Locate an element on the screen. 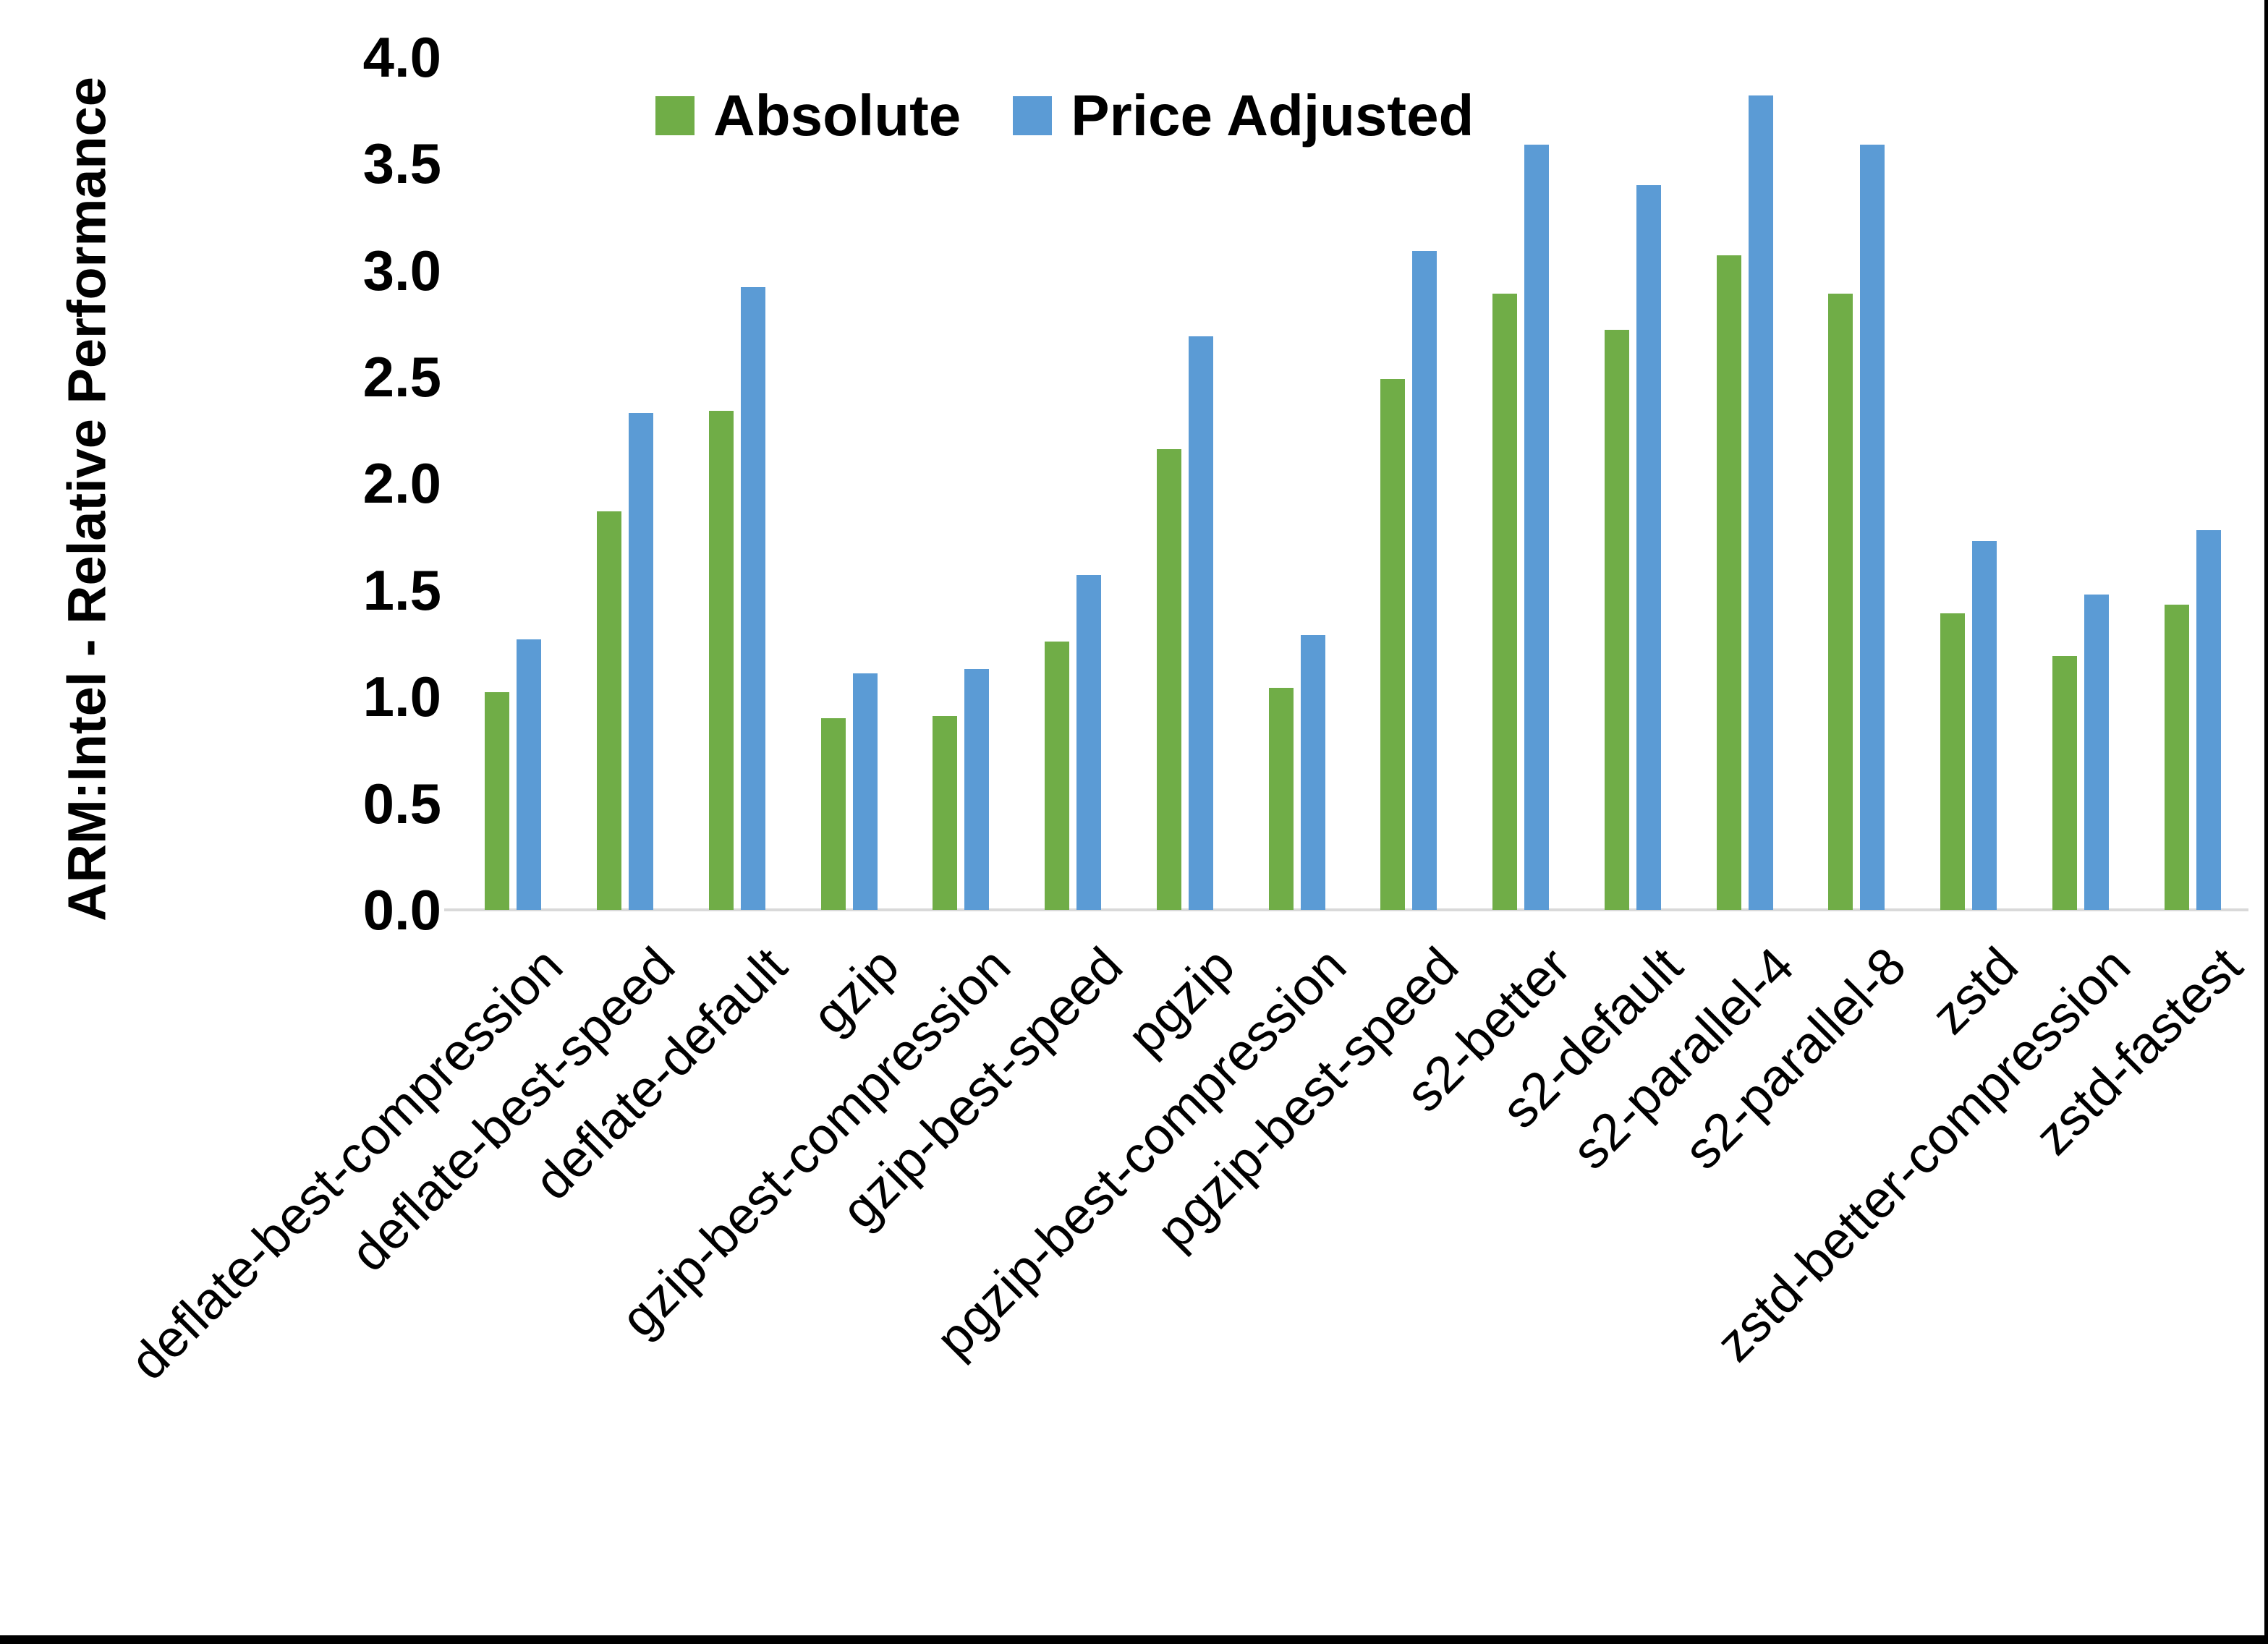 The image size is (2268, 1644). y-tick-label: 1.5 is located at coordinates (401, 590).